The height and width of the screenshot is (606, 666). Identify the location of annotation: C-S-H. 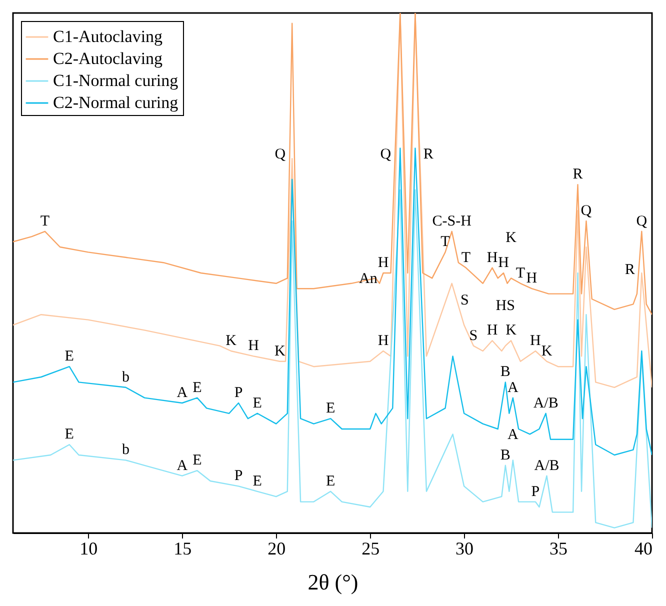
(452, 221).